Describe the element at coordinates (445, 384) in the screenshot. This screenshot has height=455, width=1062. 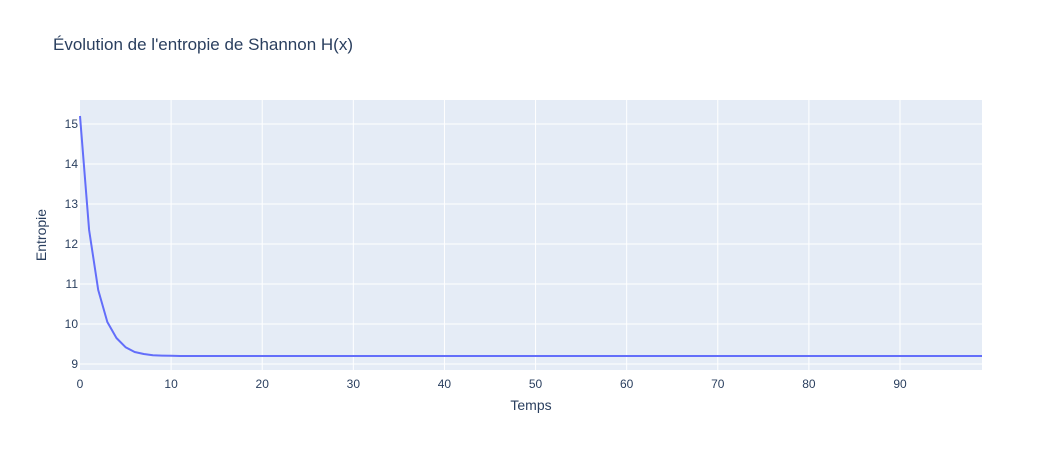
I see `x-tick-label: 40` at that location.